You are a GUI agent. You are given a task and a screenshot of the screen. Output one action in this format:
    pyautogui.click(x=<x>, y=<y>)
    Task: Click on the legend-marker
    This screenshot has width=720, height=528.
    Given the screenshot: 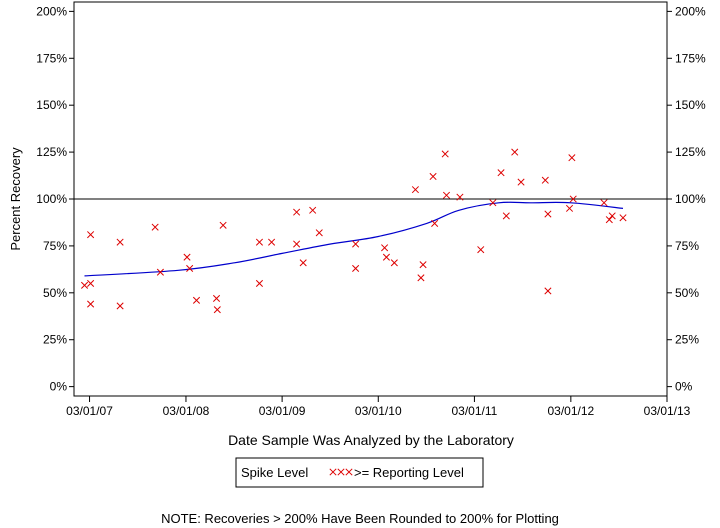 What is the action you would take?
    pyautogui.click(x=341, y=472)
    